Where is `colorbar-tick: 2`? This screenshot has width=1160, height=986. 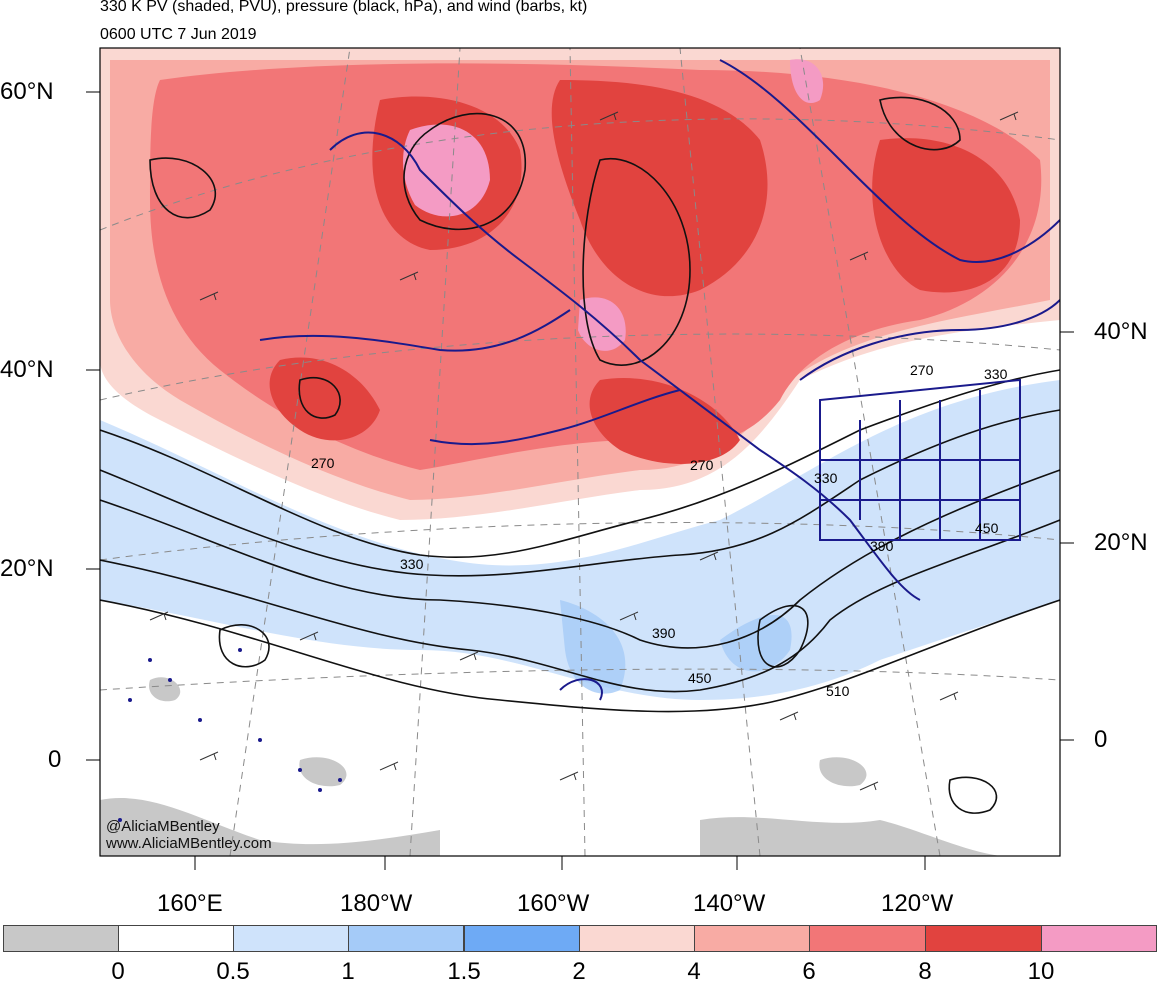
colorbar-tick: 2 is located at coordinates (579, 971).